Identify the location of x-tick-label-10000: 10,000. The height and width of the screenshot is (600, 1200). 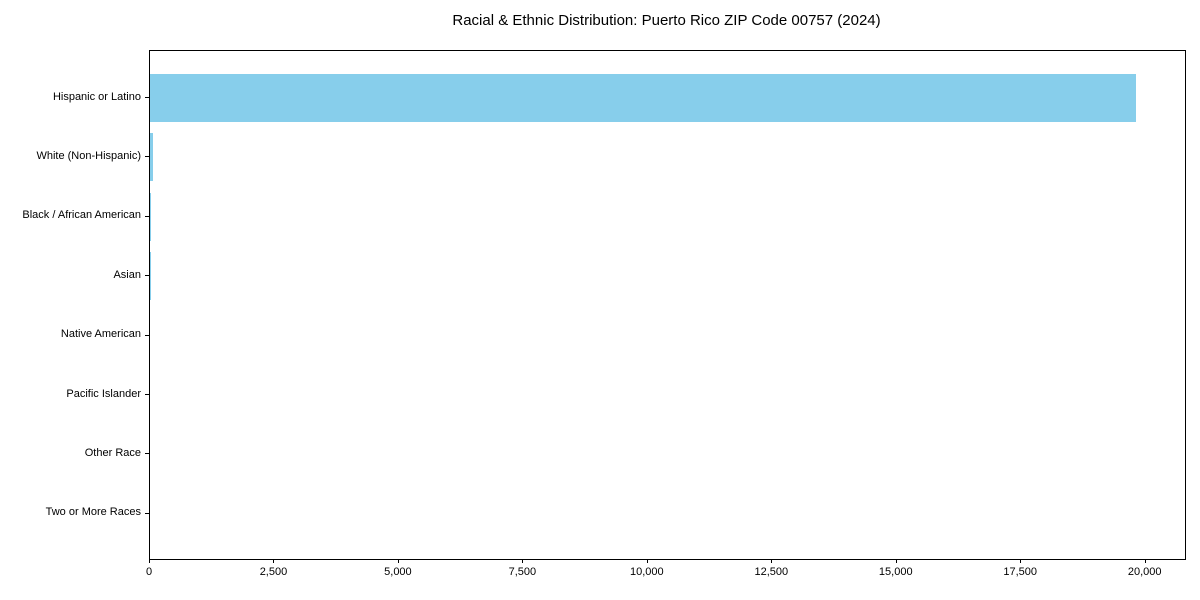
(647, 572).